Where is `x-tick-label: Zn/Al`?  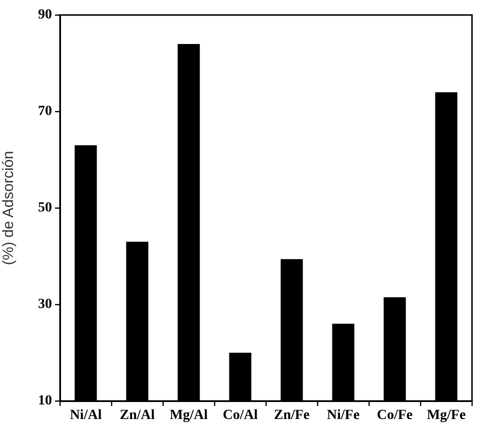
x-tick-label: Zn/Al is located at coordinates (137, 416).